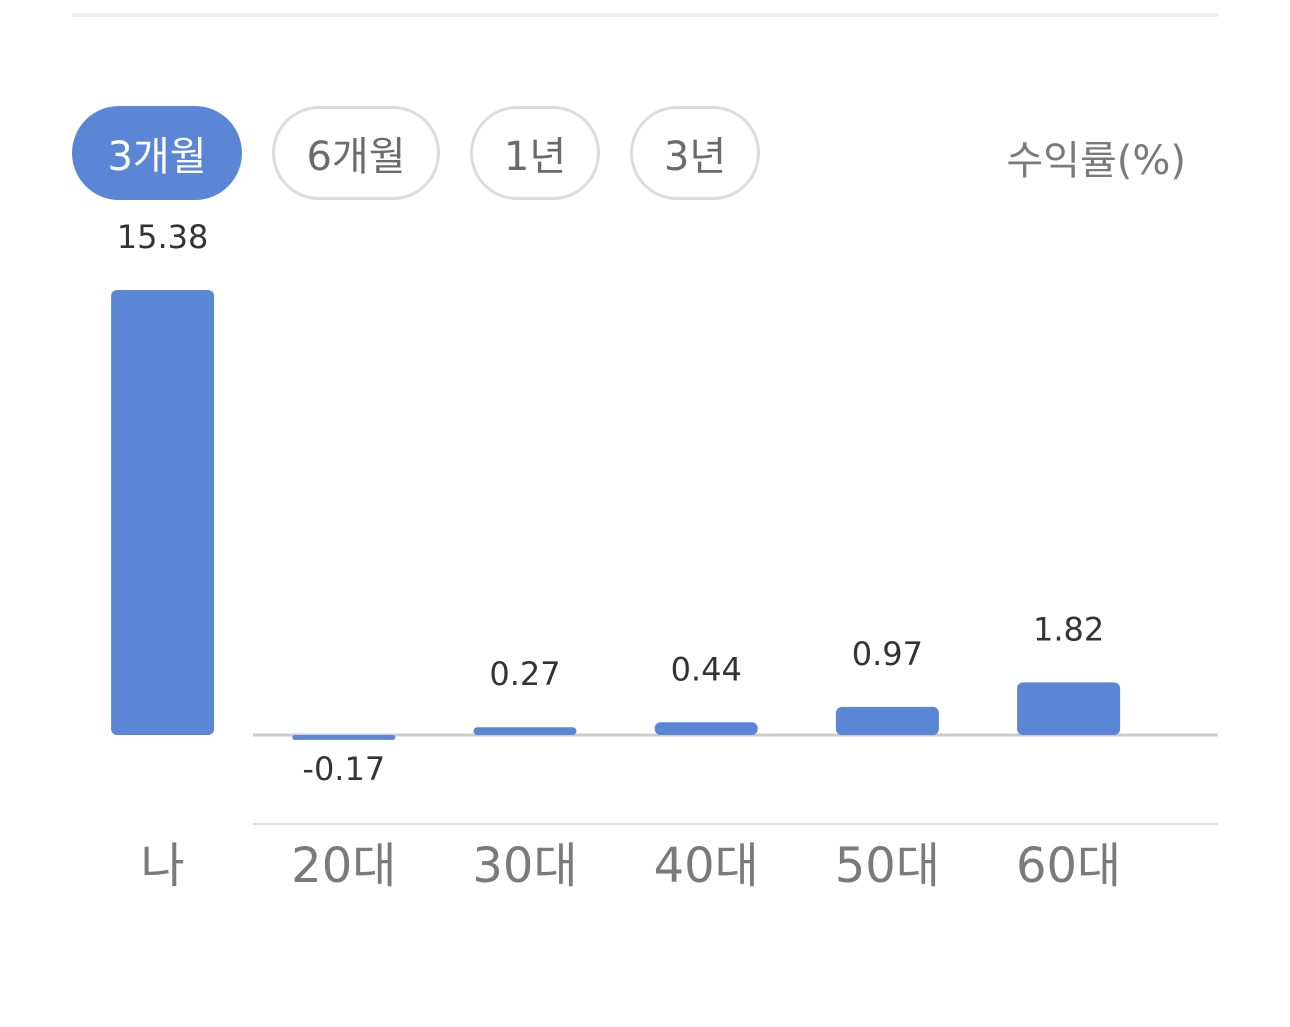 This screenshot has width=1290, height=1027. I want to click on category-label-2: 30대, so click(524, 866).